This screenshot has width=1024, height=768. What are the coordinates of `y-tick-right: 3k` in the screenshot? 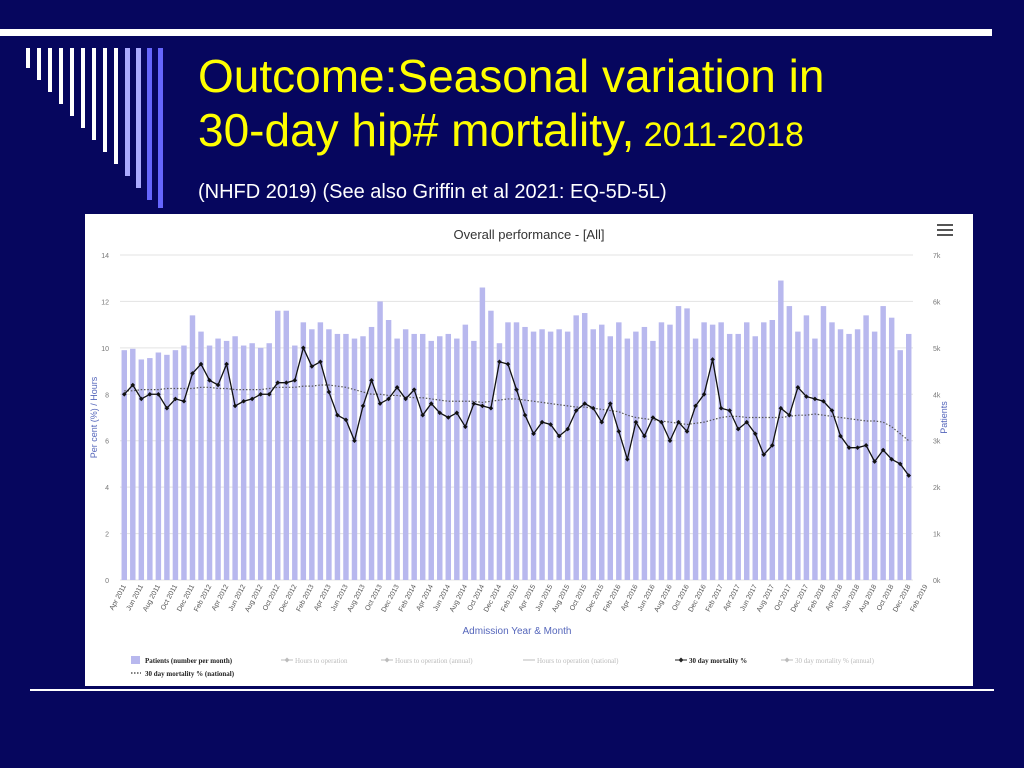 It's located at (937, 442).